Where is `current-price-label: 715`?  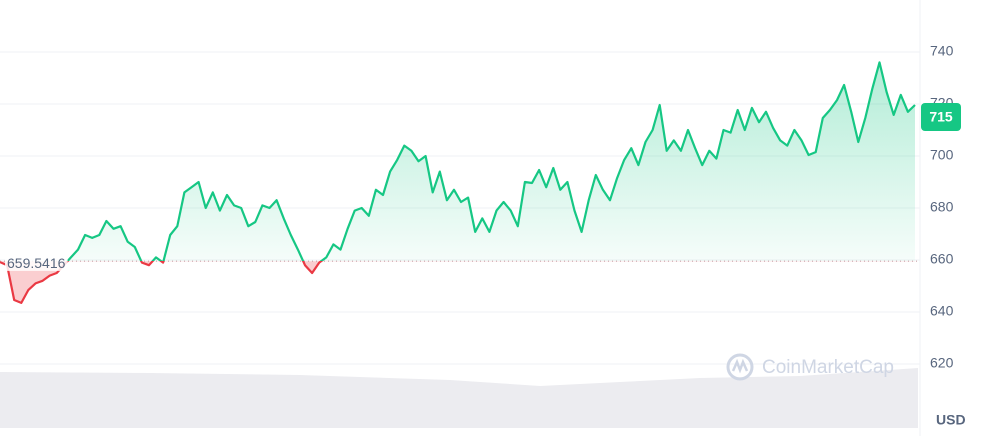 current-price-label: 715 is located at coordinates (941, 117).